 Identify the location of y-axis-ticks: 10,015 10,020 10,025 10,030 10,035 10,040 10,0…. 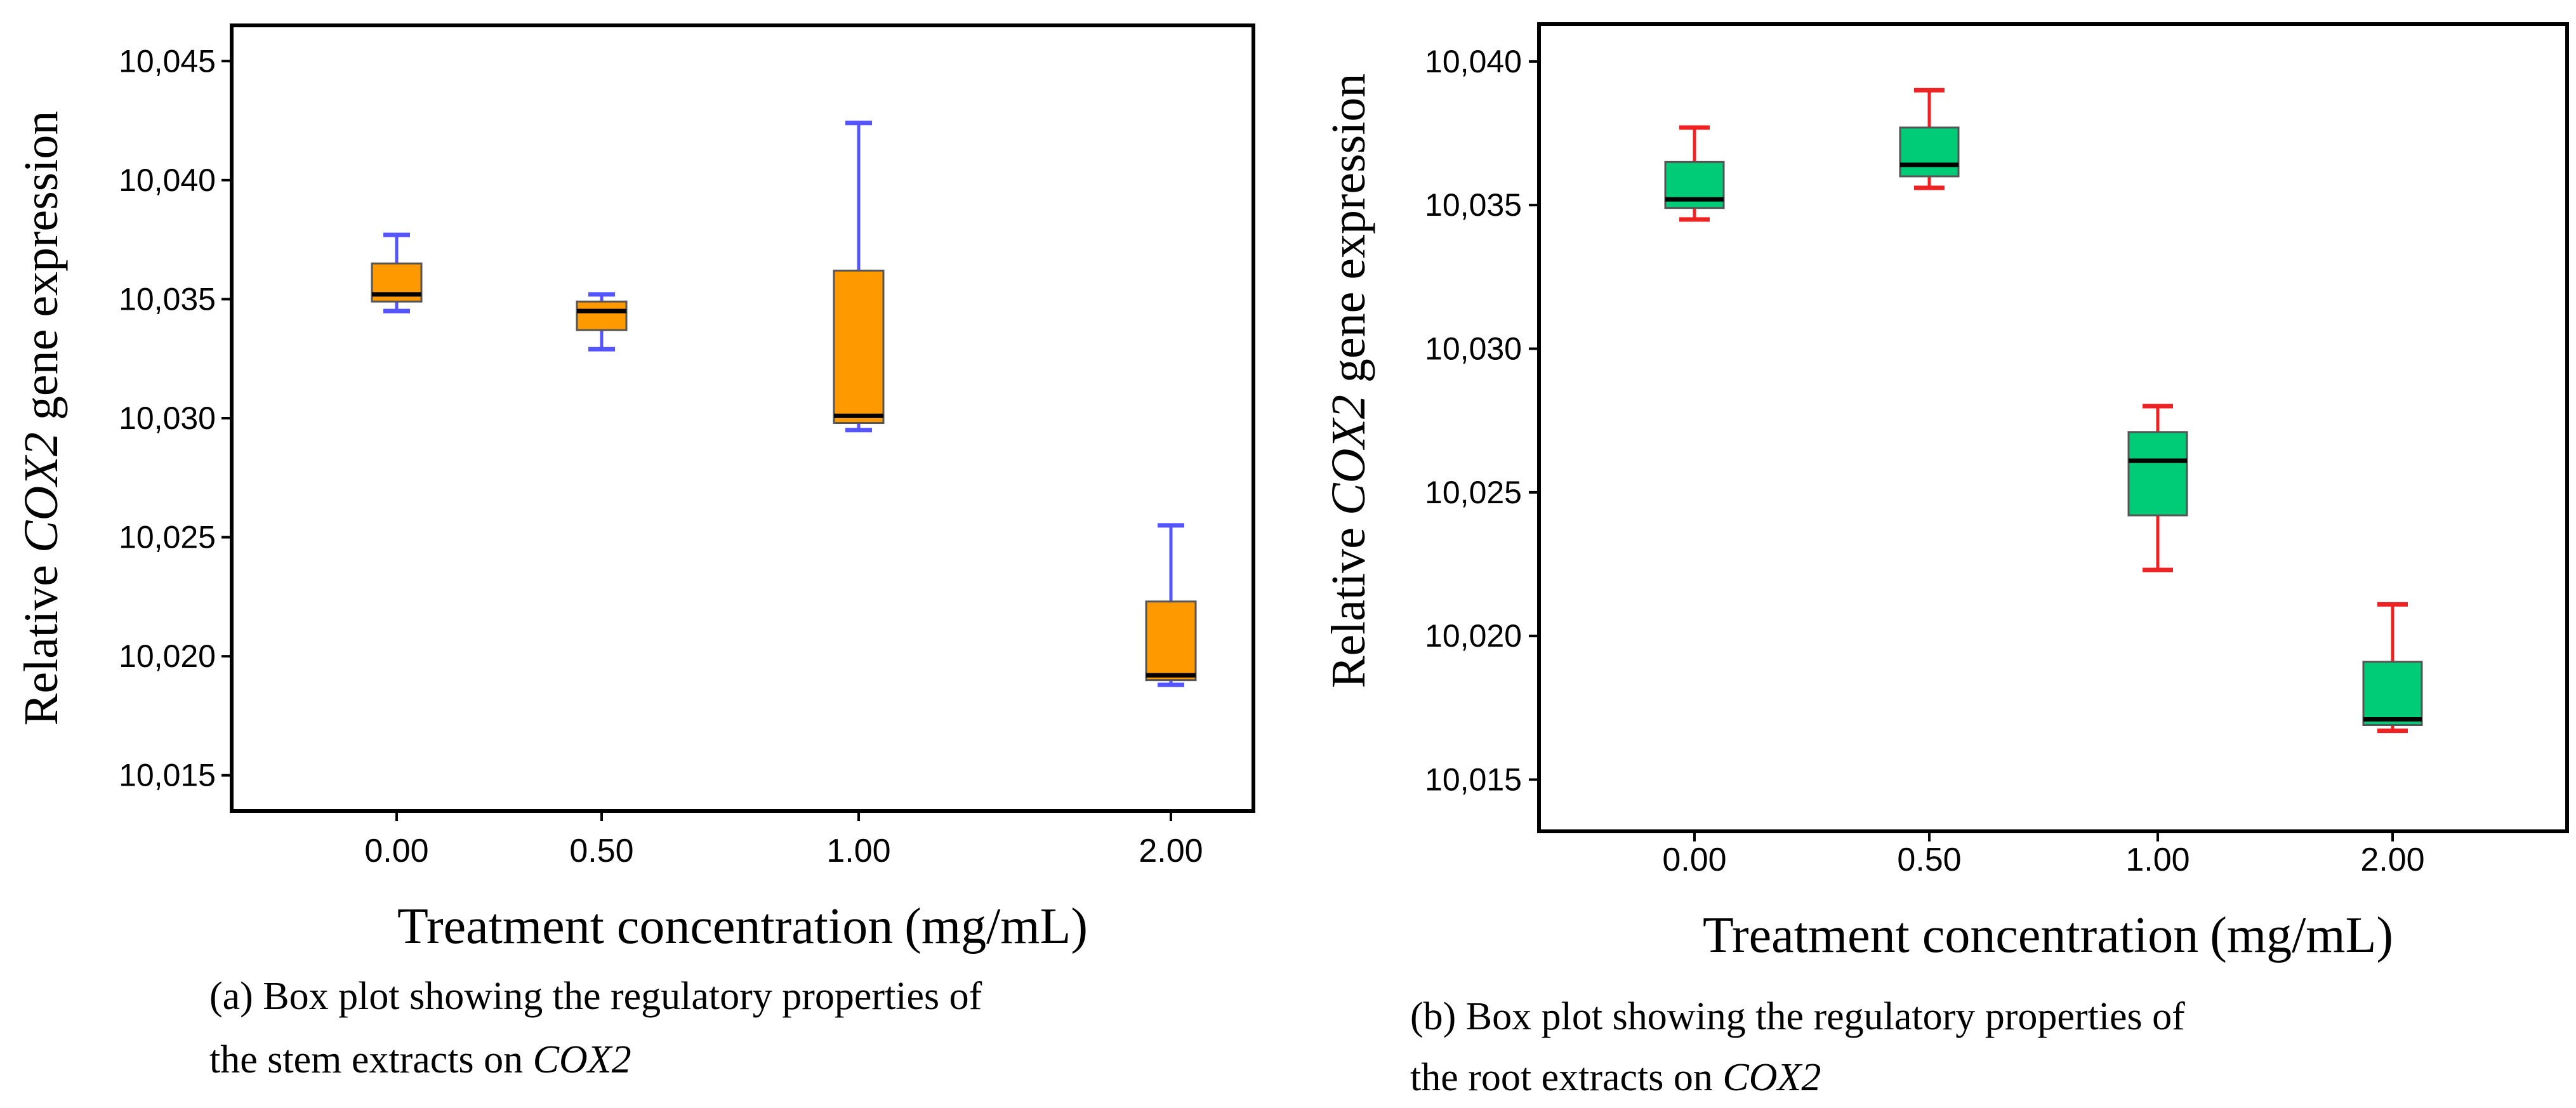
(175, 418).